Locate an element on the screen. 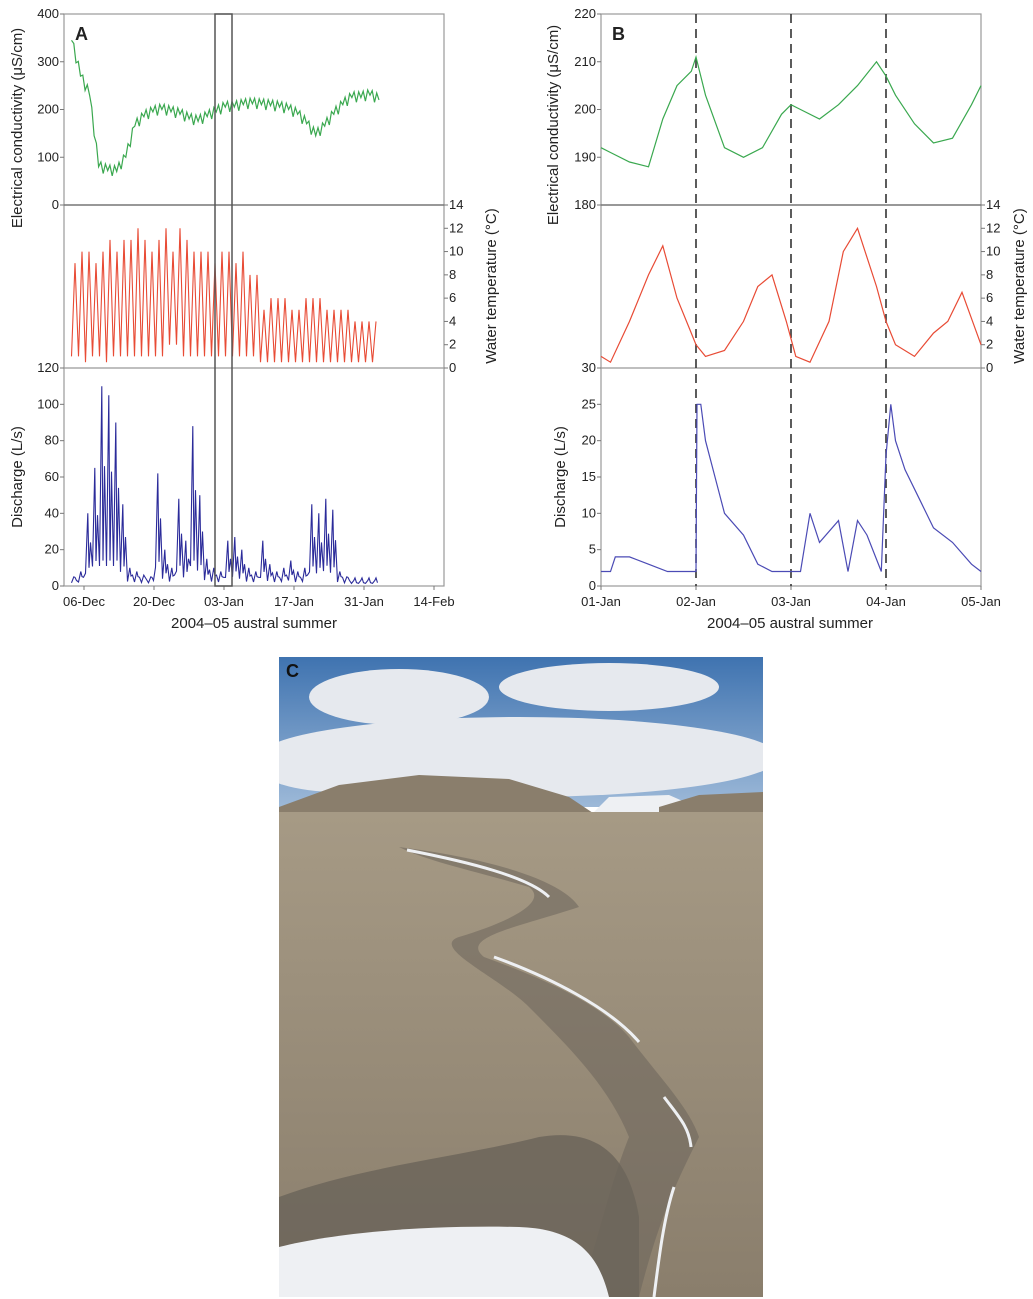 The width and height of the screenshot is (1033, 1299). panel-b-temp-tick-label: 0 is located at coordinates (989, 367).